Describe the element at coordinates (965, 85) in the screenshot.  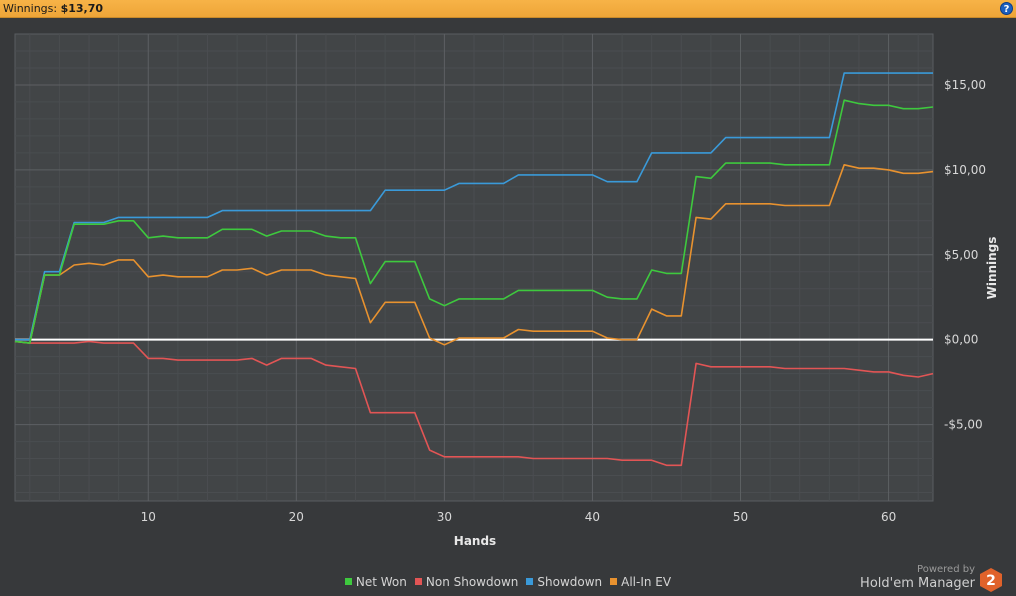
I see `y-tick-label: $15,00` at that location.